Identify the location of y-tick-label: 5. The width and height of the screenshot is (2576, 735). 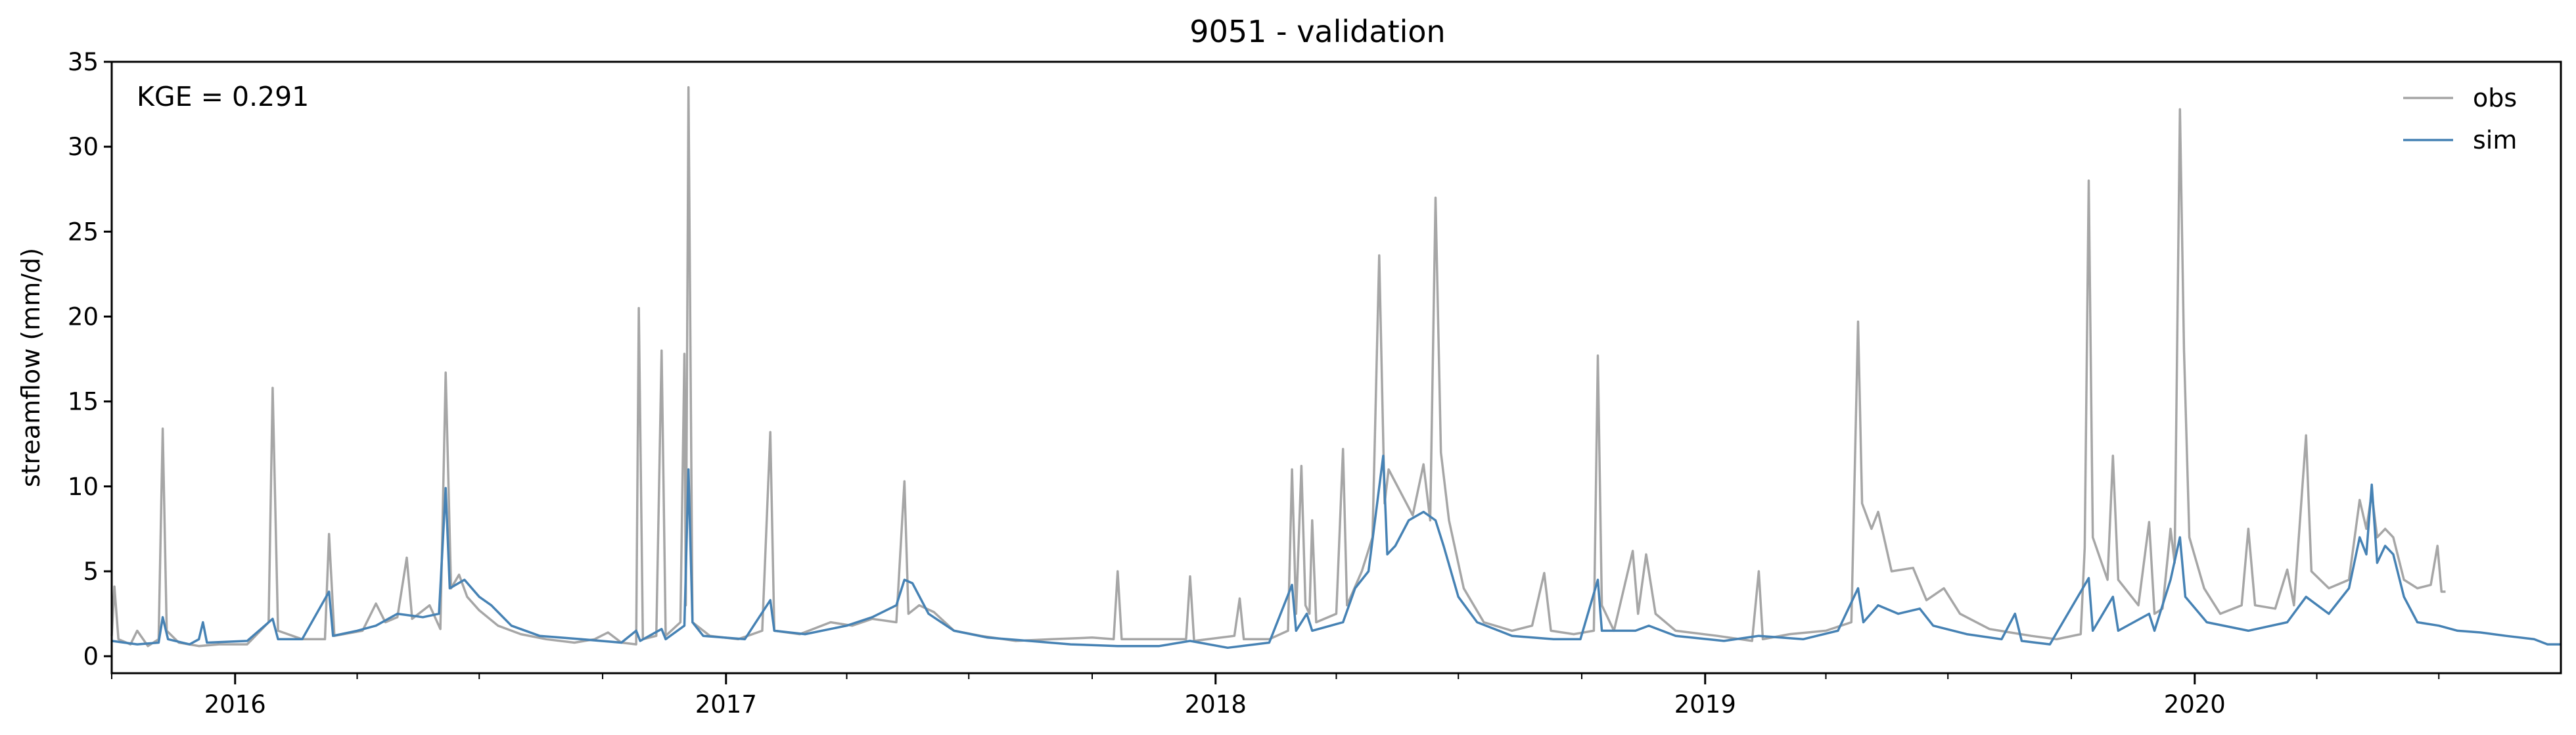
(91, 571).